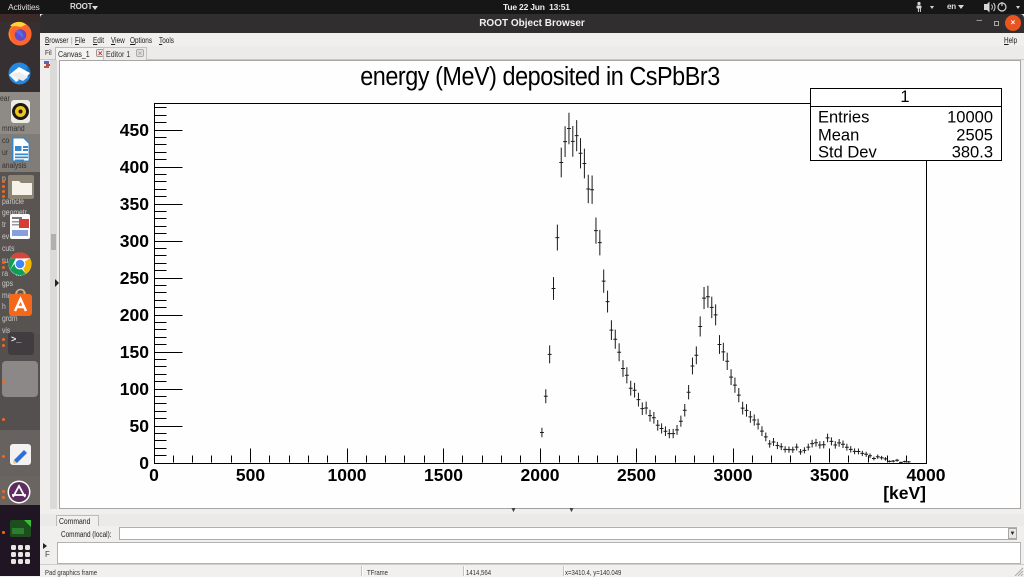 The image size is (1024, 577). What do you see at coordinates (974, 136) in the screenshot?
I see `svg-text: 2505` at bounding box center [974, 136].